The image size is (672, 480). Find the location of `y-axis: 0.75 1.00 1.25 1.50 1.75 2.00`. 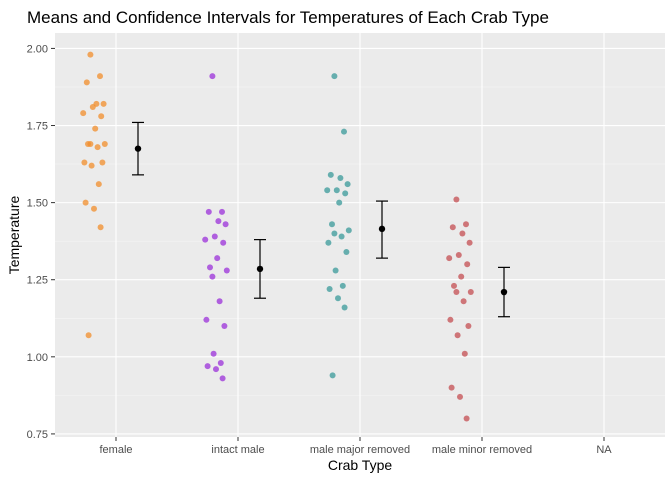

y-axis: 0.75 1.00 1.25 1.50 1.75 2.00 is located at coordinates (41, 242).